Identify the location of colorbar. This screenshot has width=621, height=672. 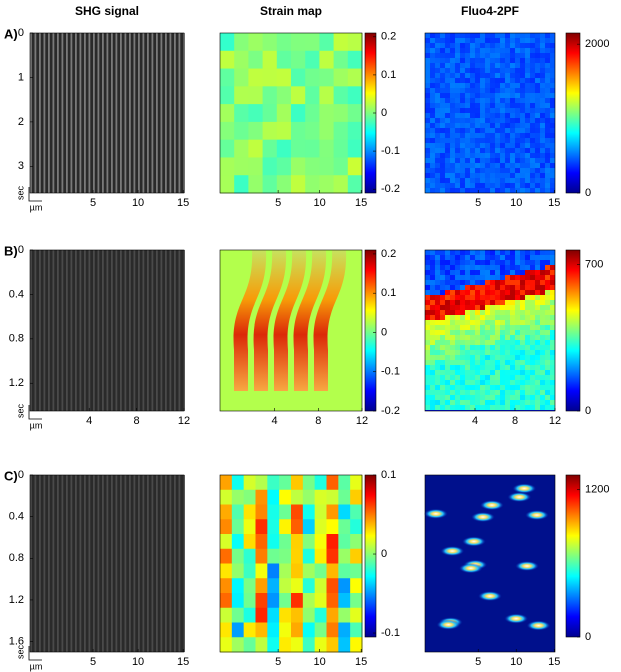
(573, 330).